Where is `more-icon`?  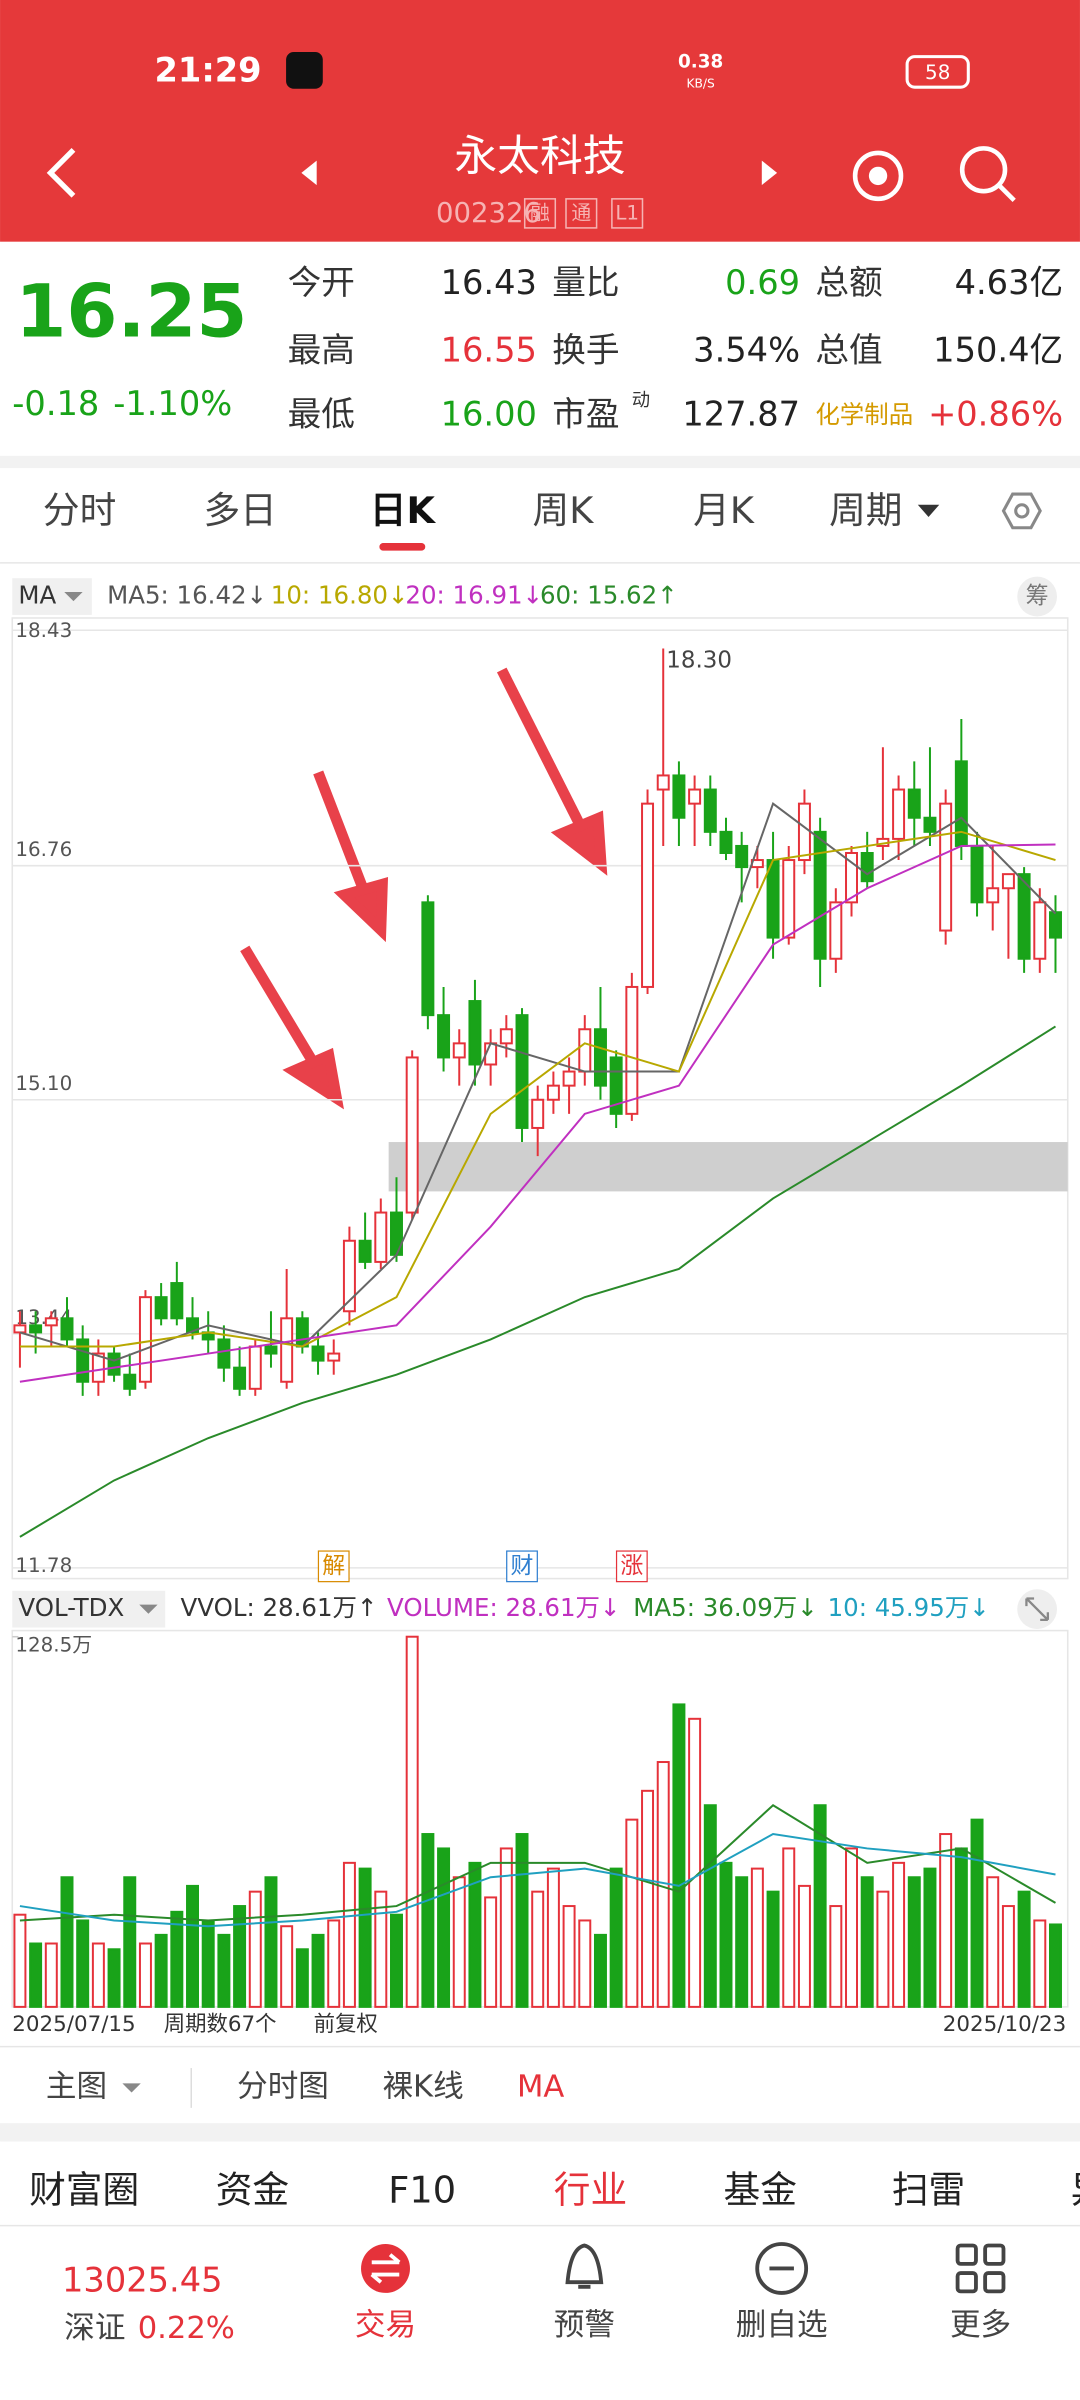
more-icon is located at coordinates (980, 2268).